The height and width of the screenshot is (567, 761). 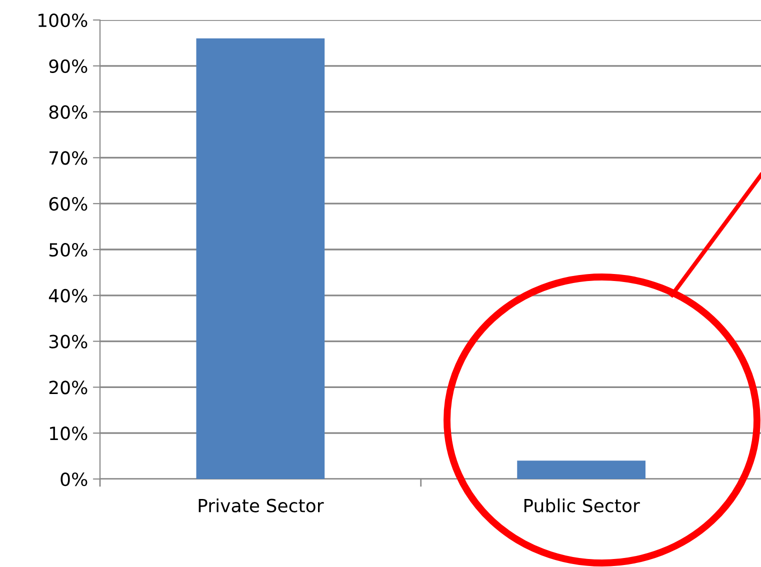 What do you see at coordinates (69, 433) in the screenshot?
I see `y-tick-label: 10%` at bounding box center [69, 433].